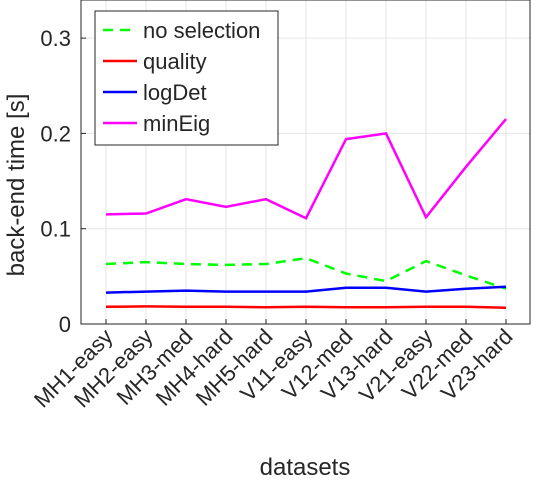  I want to click on legend-label: logDet, so click(175, 92).